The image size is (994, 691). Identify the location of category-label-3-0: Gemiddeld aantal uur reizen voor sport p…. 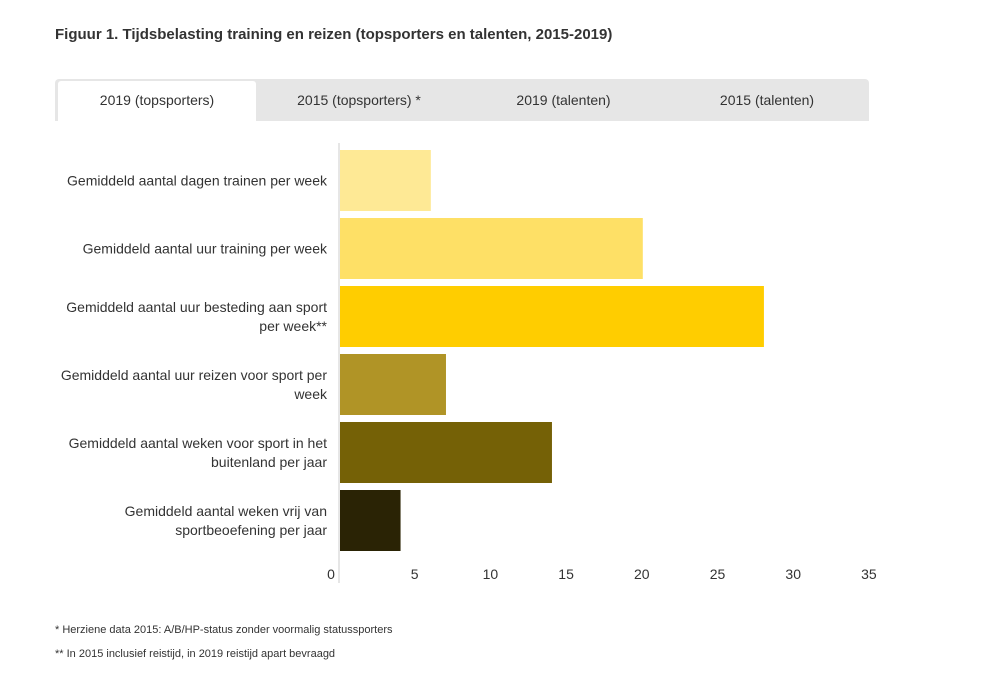
(194, 375).